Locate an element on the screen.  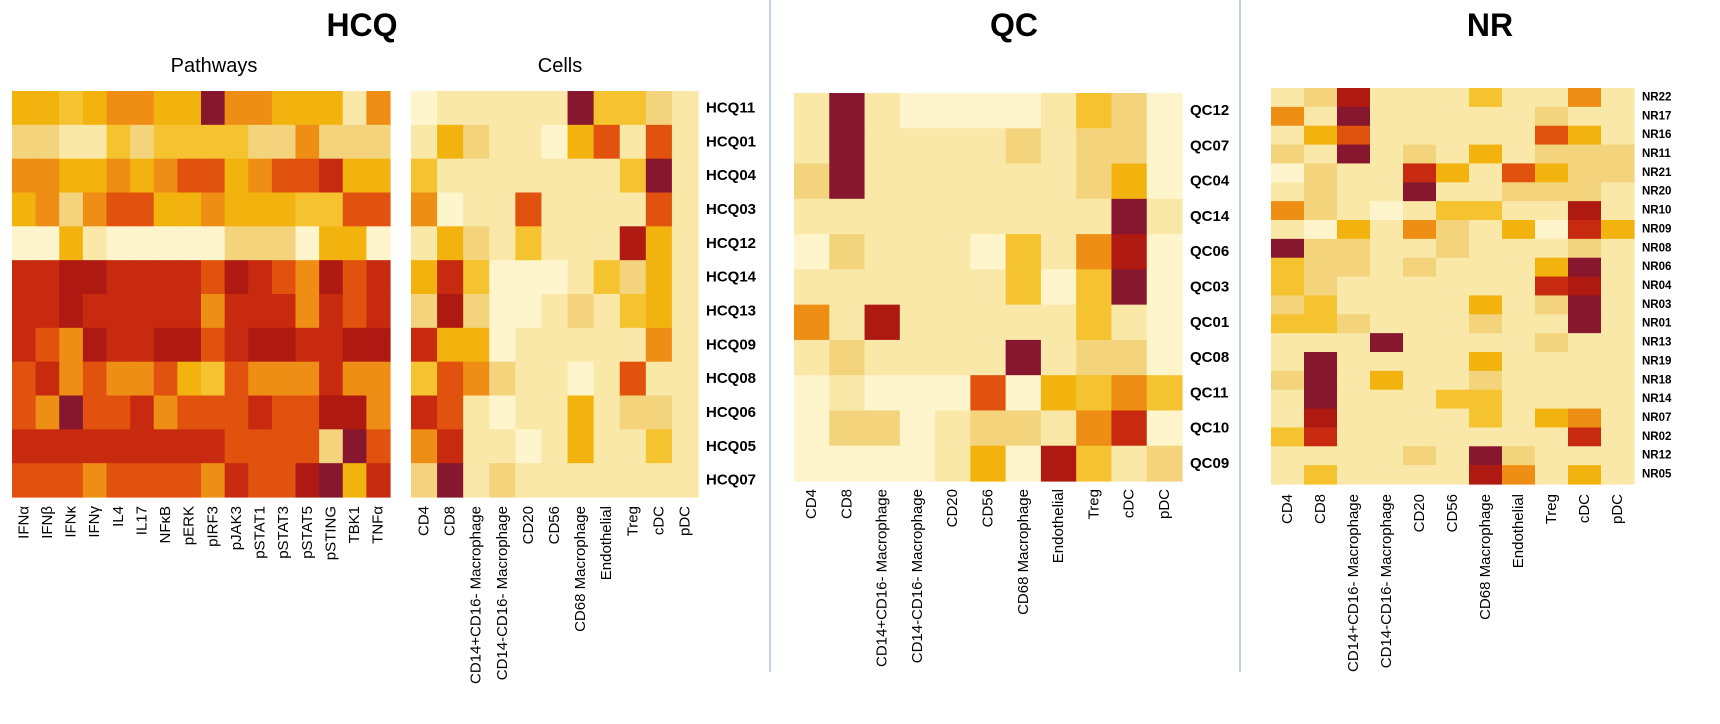
column-label: pSTING is located at coordinates (330, 533).